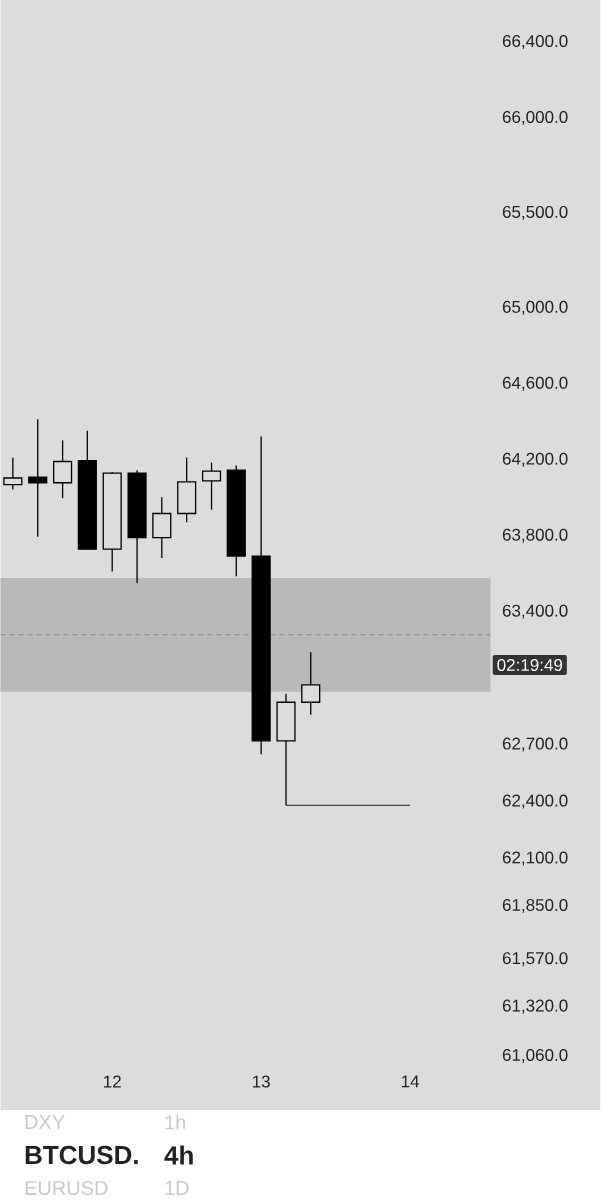 The height and width of the screenshot is (1200, 601). Describe the element at coordinates (179, 1155) in the screenshot. I see `text: 4h` at that location.